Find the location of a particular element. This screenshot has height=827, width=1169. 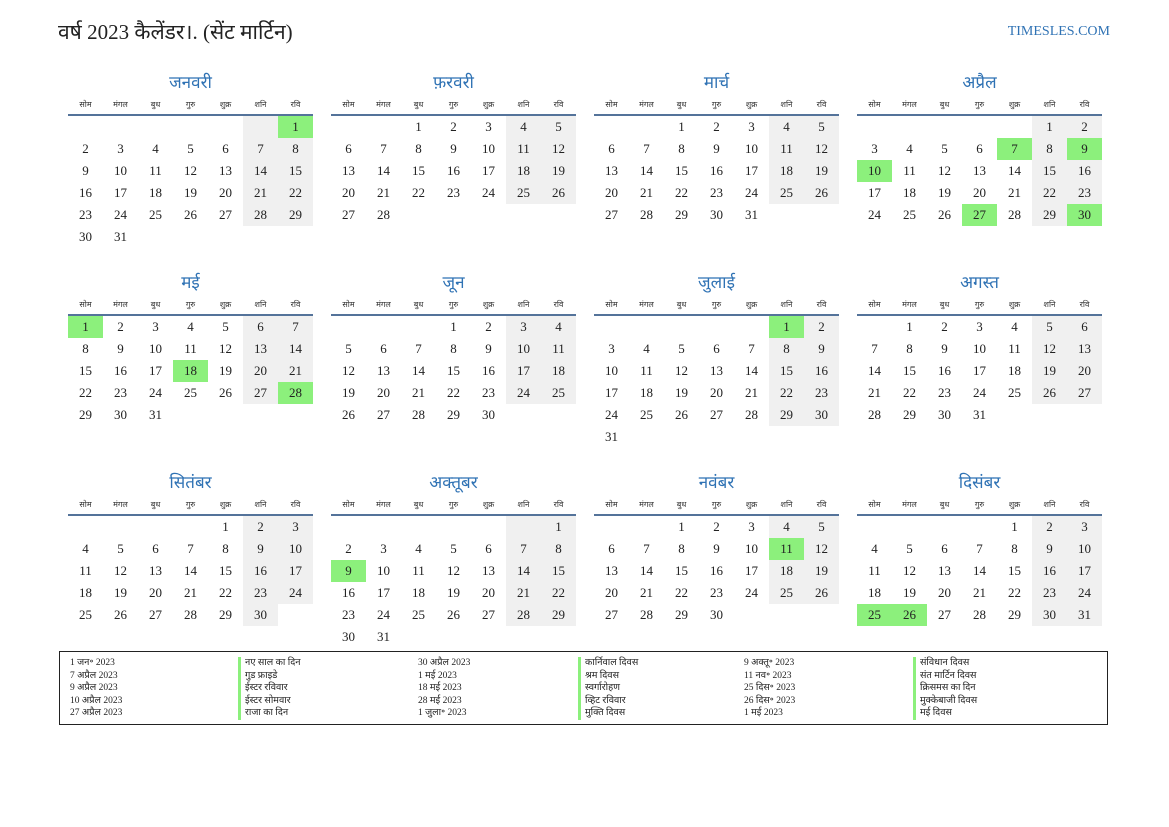

holiday-name: क्रिसमस का दिन is located at coordinates (945, 688).